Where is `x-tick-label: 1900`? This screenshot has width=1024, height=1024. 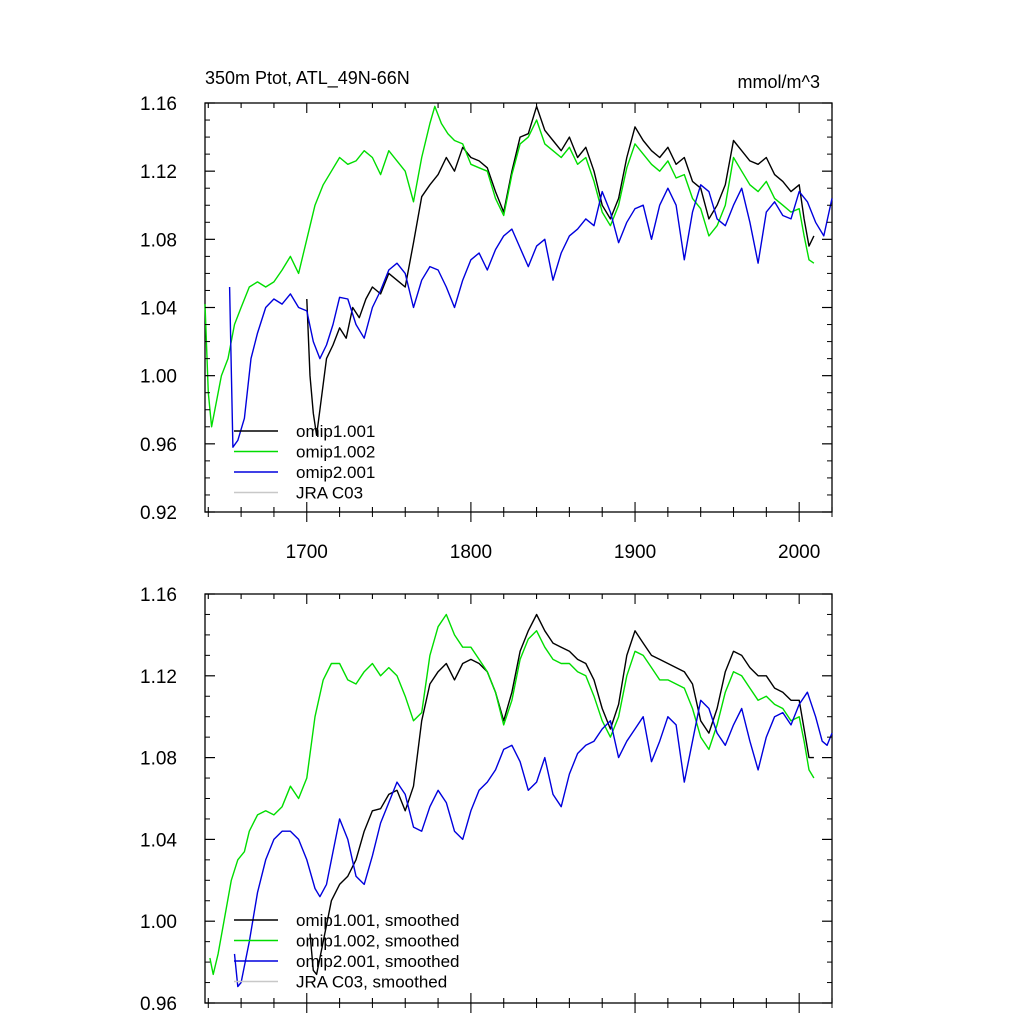
x-tick-label: 1900 is located at coordinates (635, 552).